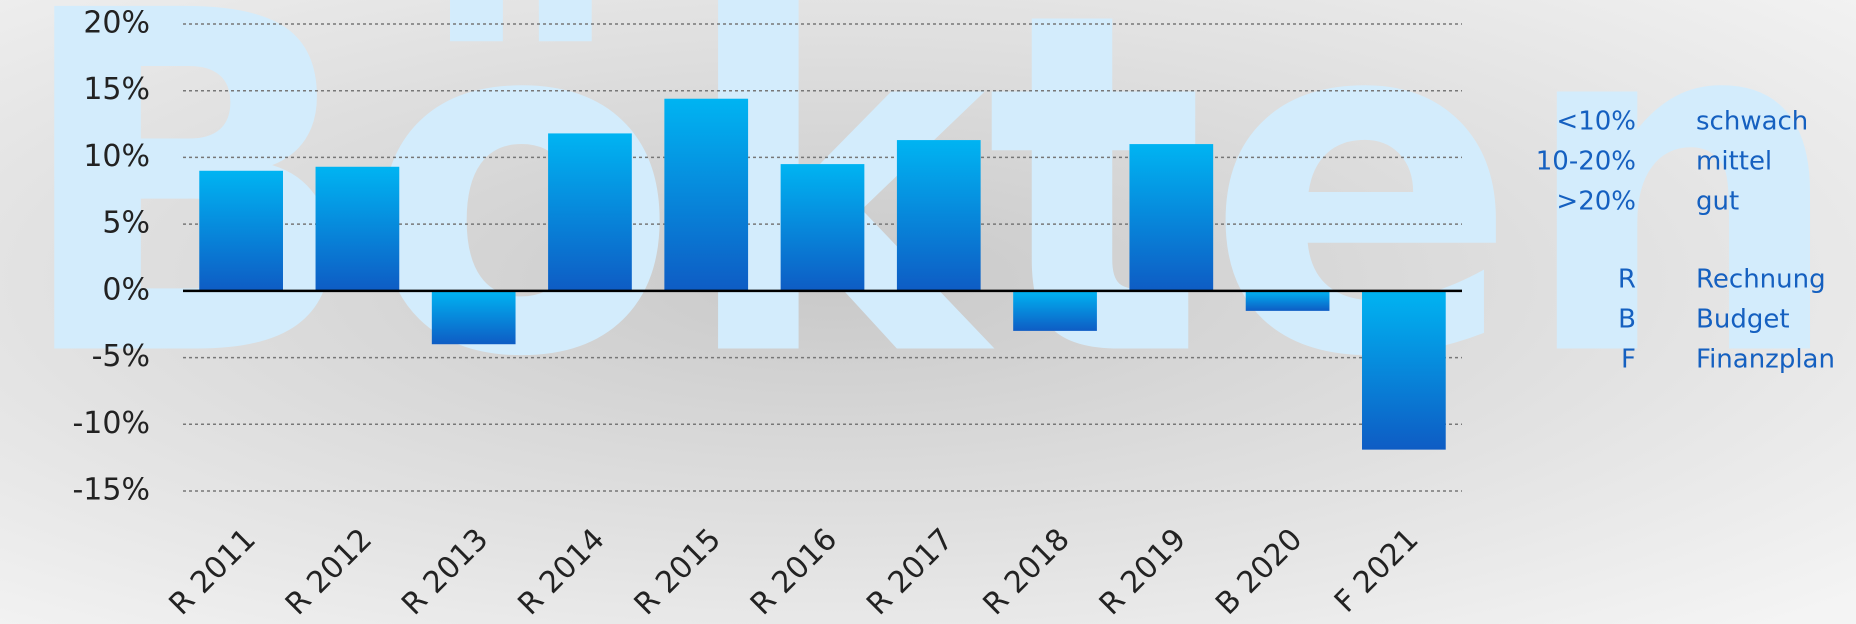 The width and height of the screenshot is (1856, 624). Describe the element at coordinates (1627, 280) in the screenshot. I see `note-key: R` at that location.